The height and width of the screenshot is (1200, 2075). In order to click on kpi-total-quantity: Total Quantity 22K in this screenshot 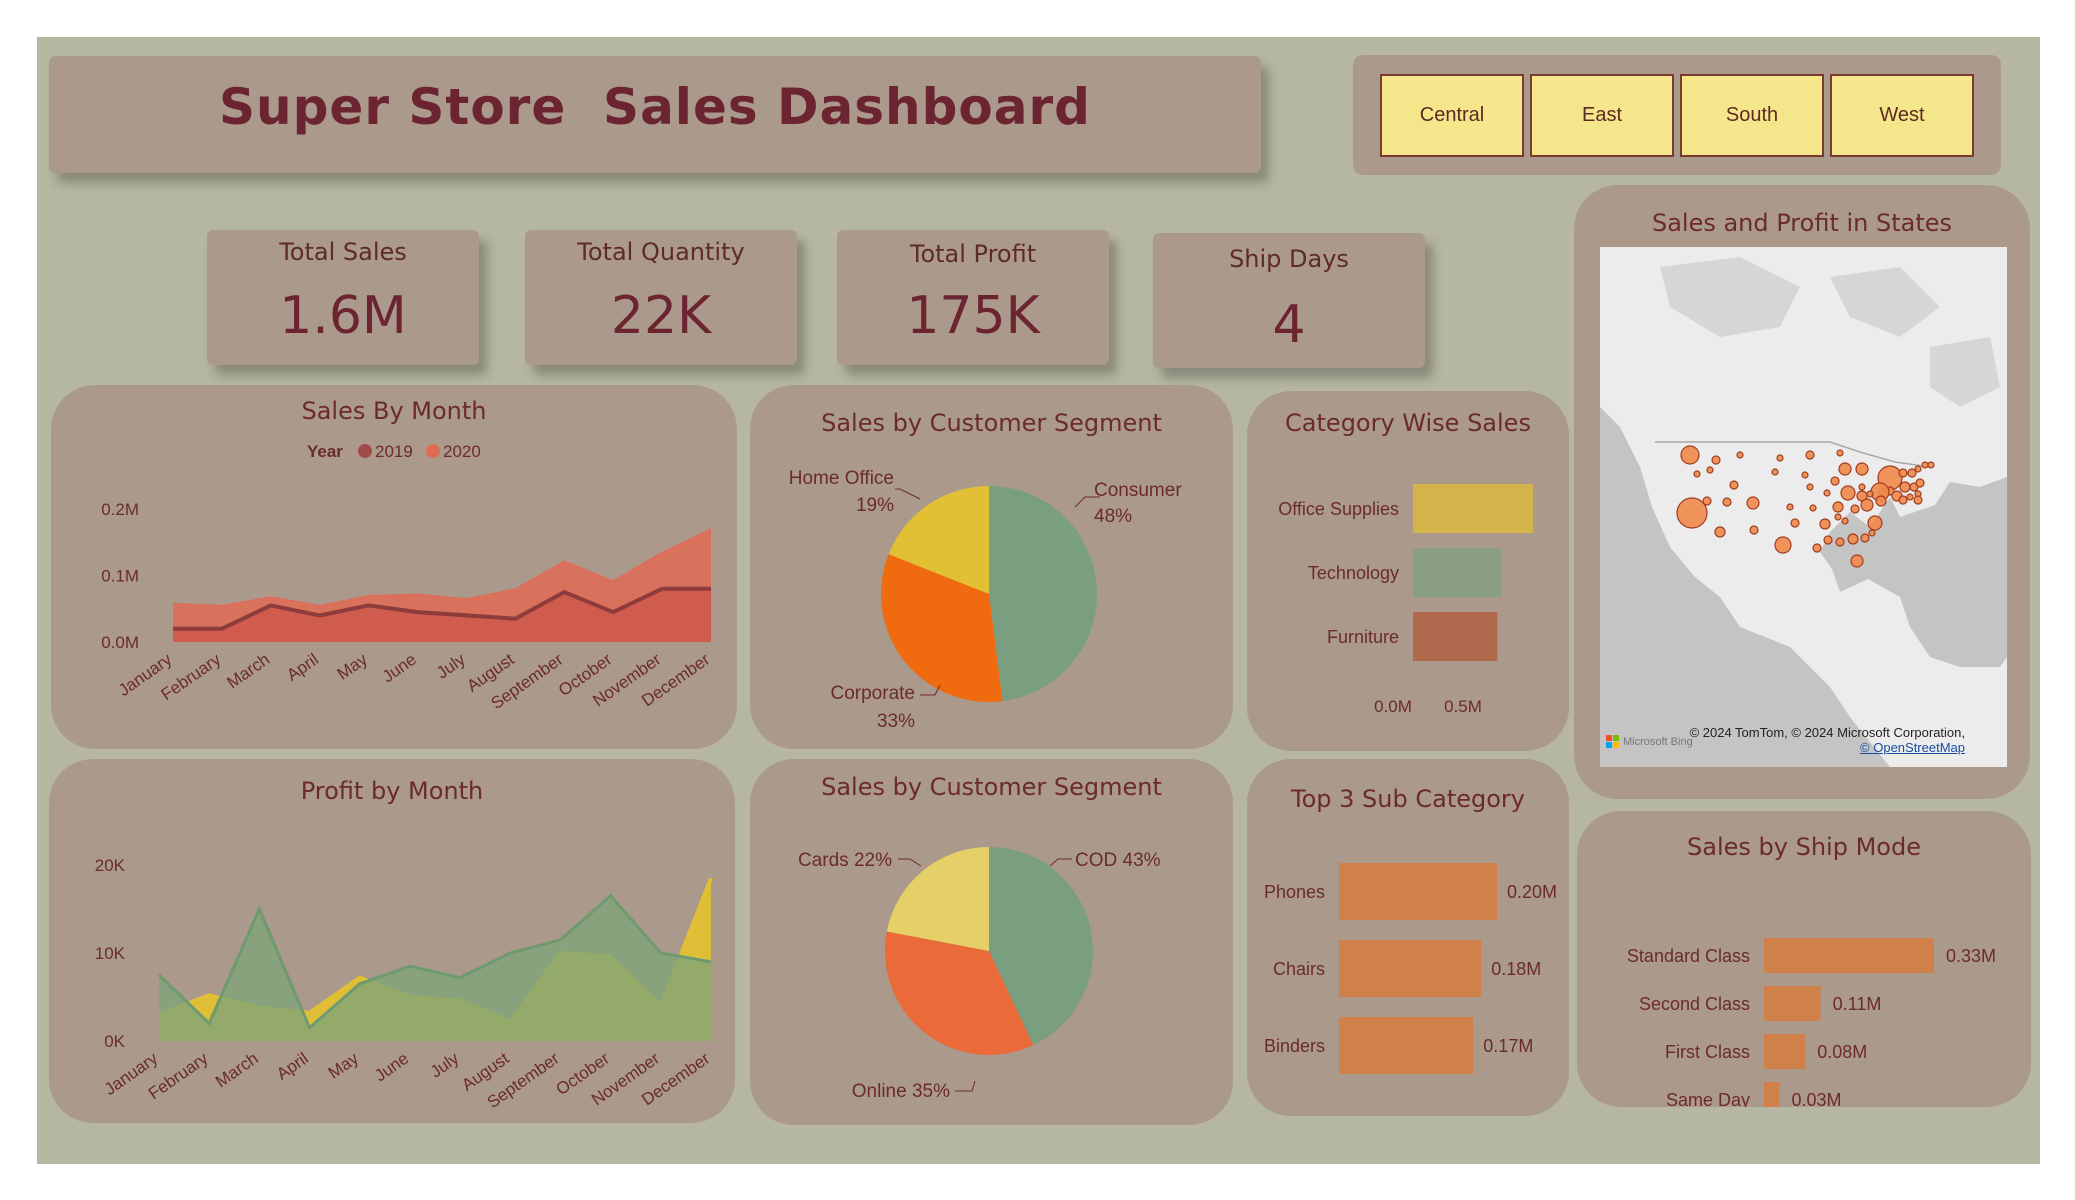, I will do `click(661, 297)`.